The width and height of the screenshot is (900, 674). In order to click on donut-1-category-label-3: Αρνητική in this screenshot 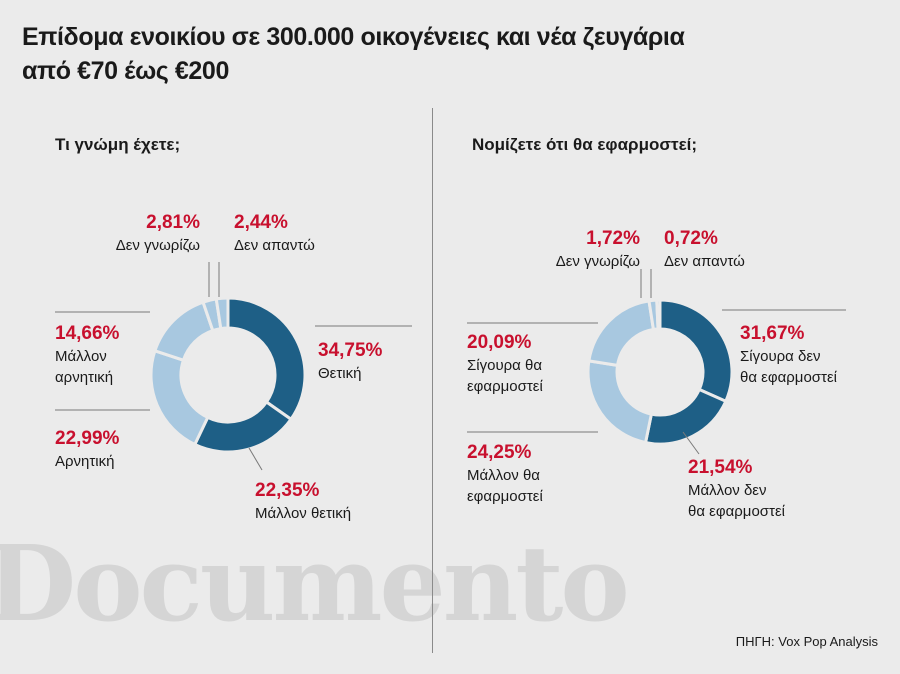, I will do `click(84, 461)`.